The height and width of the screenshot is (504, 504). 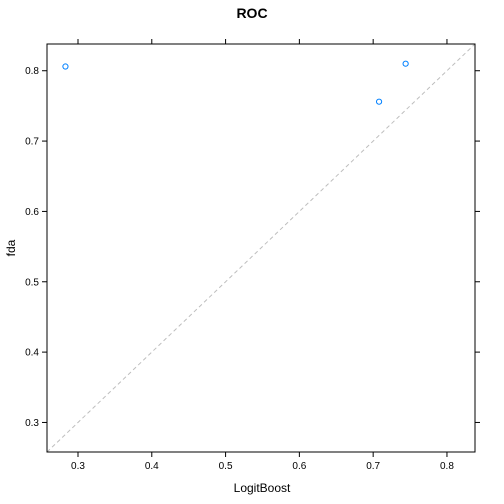 I want to click on y-tick-label: 0.4, so click(x=32, y=353).